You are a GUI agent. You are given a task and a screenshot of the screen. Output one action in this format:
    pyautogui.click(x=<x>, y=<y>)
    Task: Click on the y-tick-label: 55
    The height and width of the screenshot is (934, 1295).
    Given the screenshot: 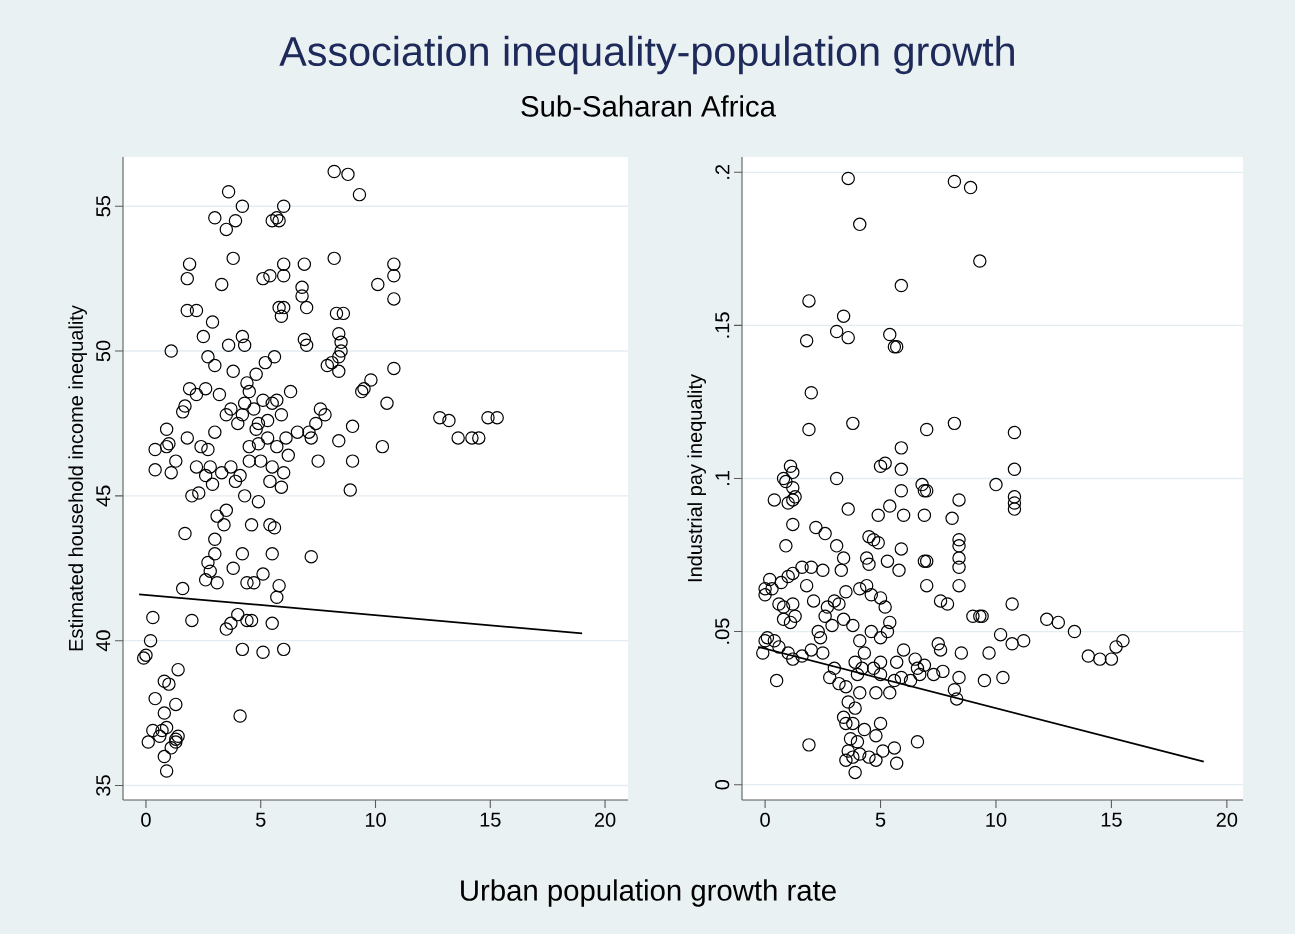 What is the action you would take?
    pyautogui.click(x=103, y=206)
    